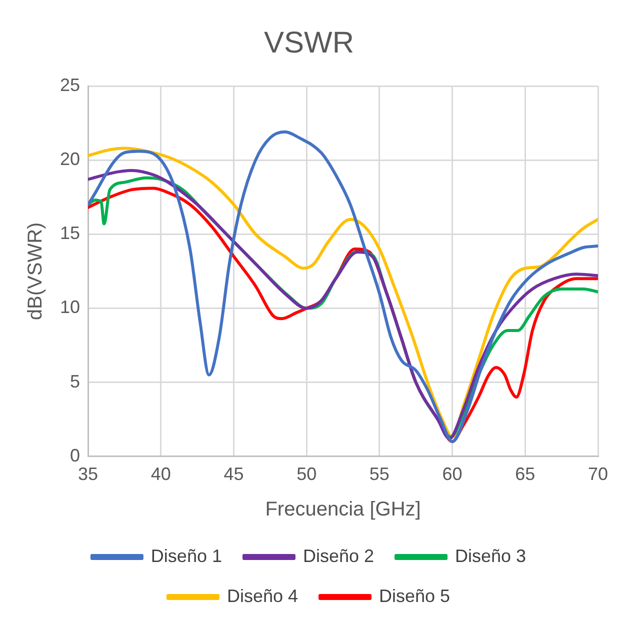 This screenshot has width=638, height=626. I want to click on x-tick-label: 70, so click(598, 474).